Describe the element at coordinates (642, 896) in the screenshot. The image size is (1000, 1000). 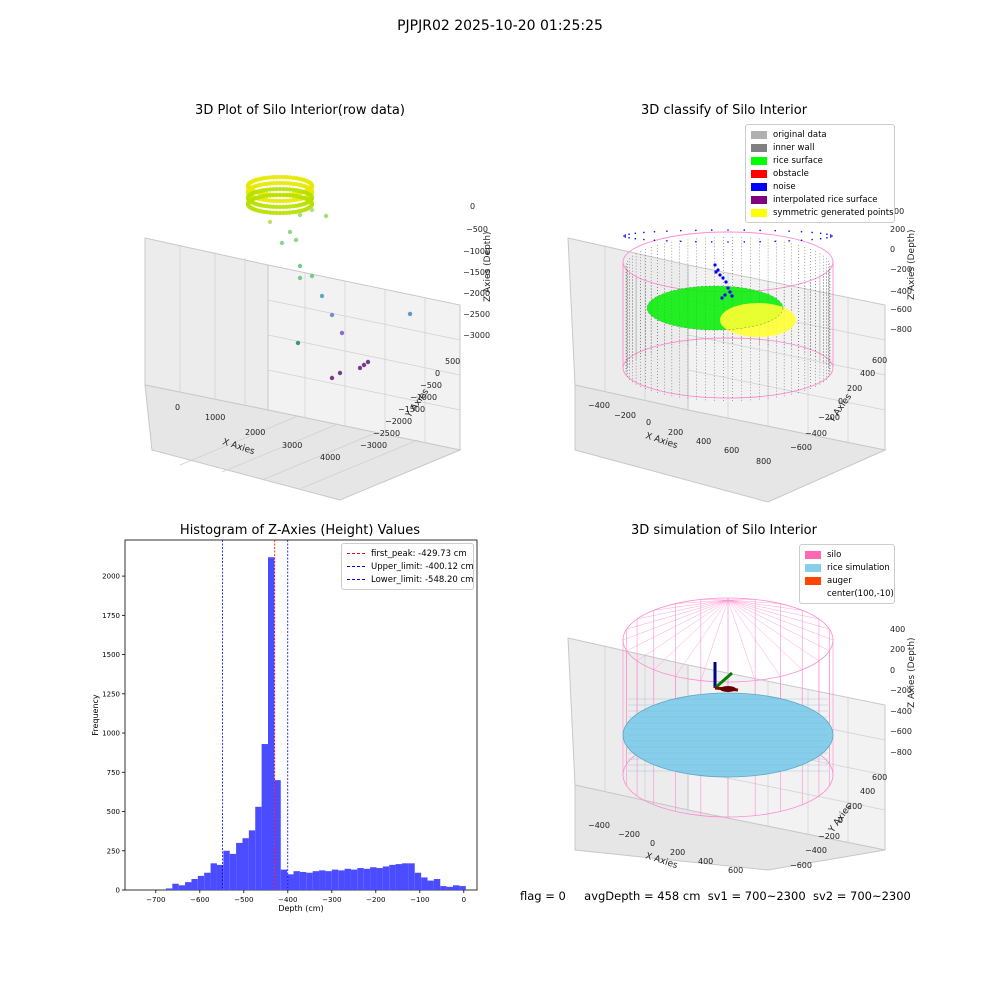
I see `avg-depth-text: avgDepth = 458 cm` at that location.